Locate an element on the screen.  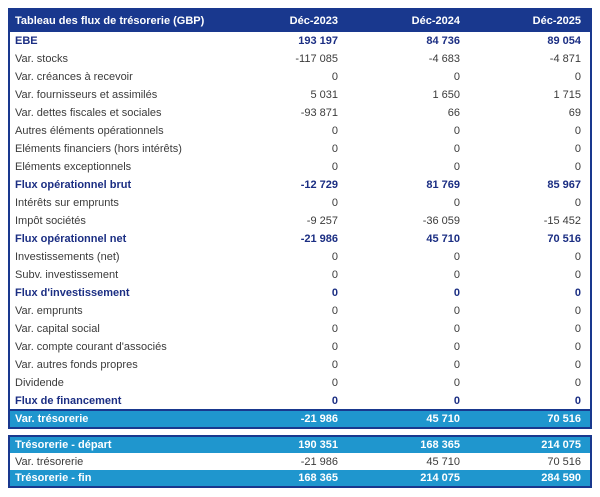
table-row: Var. autres fonds propres 0 0 0 is located at coordinates (300, 365).